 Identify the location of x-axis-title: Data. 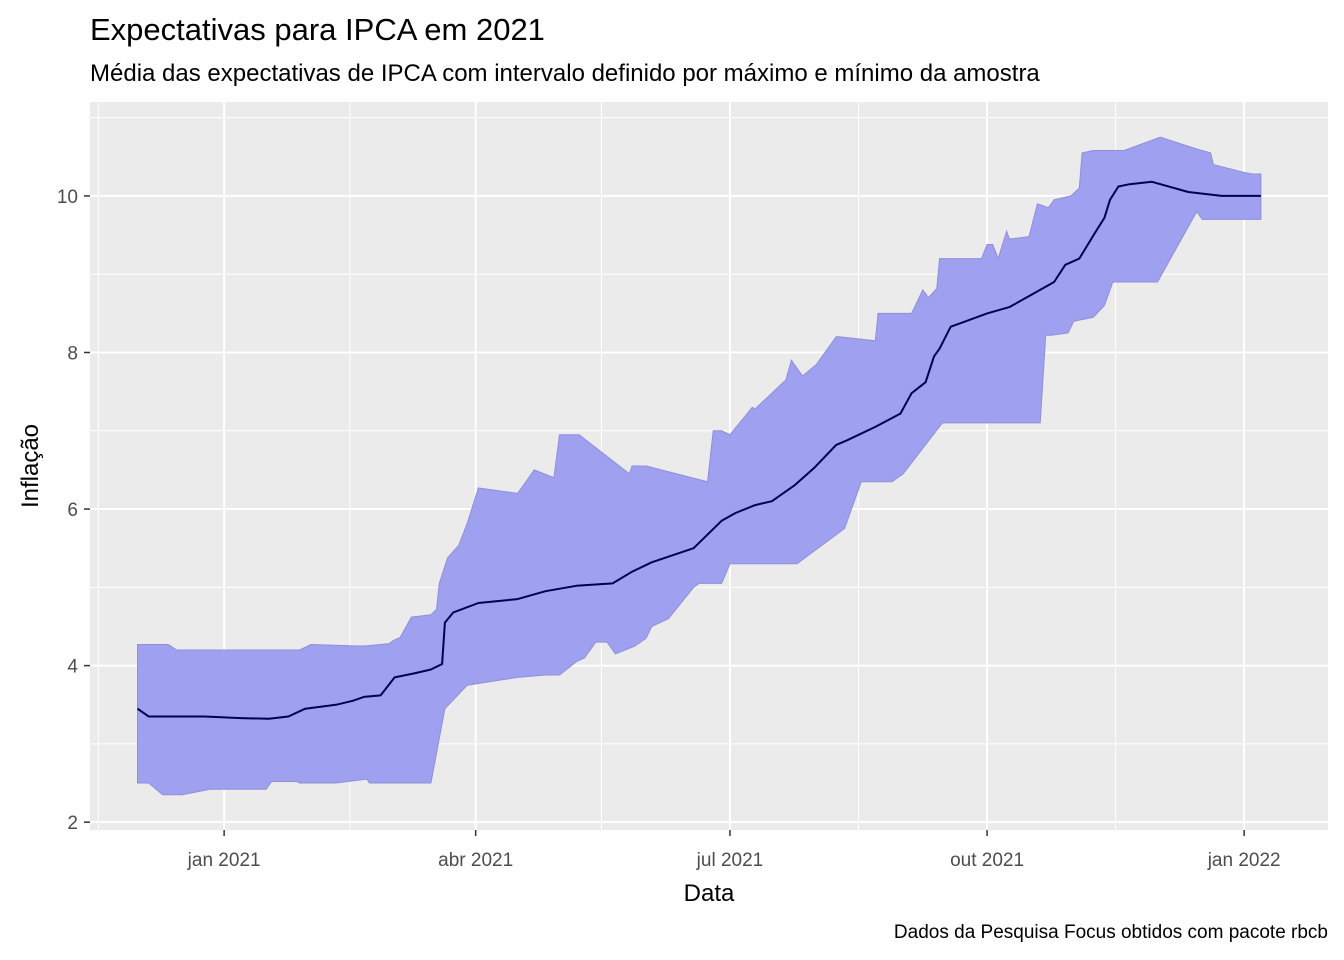
(709, 893).